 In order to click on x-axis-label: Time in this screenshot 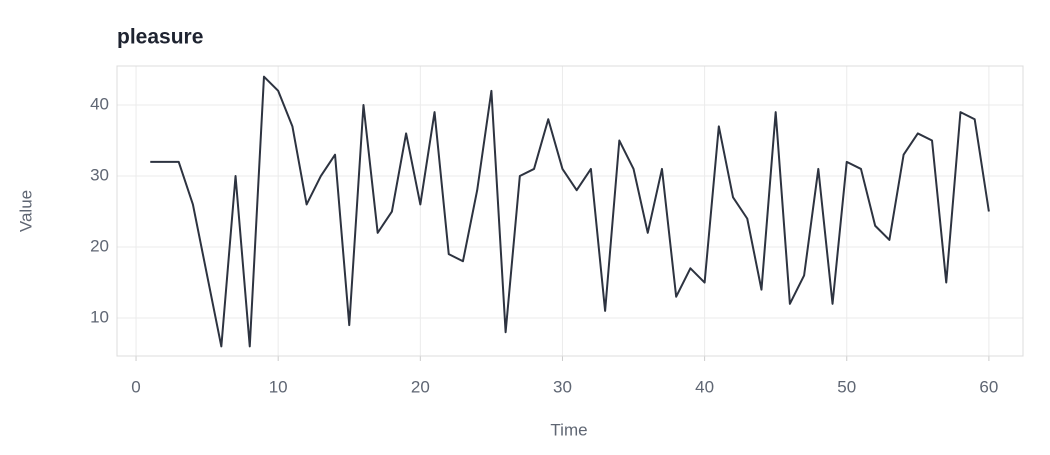, I will do `click(568, 429)`.